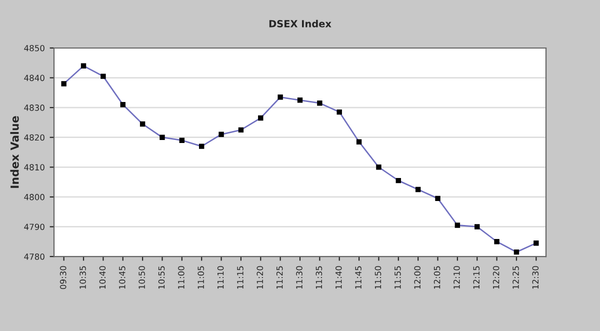 This screenshot has width=600, height=331. I want to click on x-tick-label: 11:15, so click(240, 277).